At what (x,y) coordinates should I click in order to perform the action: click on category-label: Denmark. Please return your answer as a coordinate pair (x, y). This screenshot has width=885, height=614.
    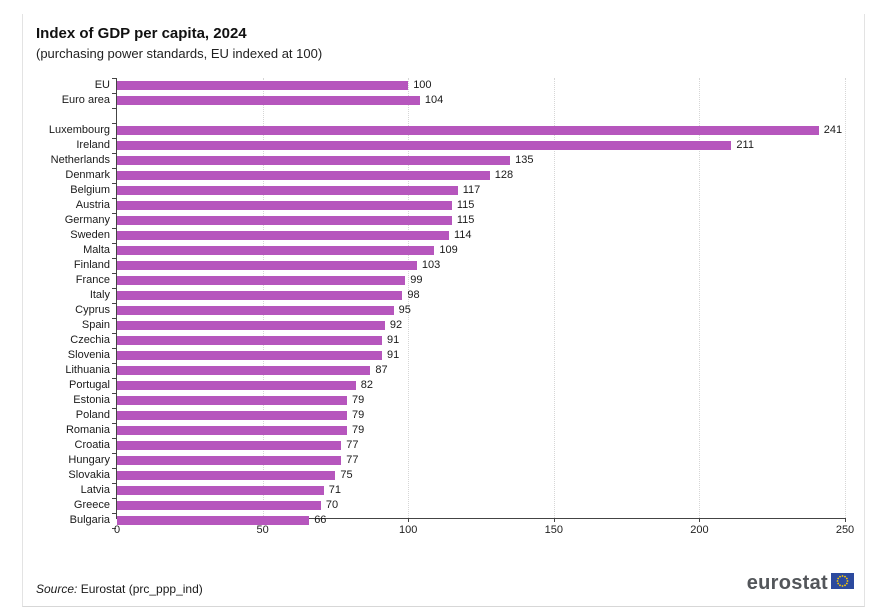
    Looking at the image, I should click on (87, 175).